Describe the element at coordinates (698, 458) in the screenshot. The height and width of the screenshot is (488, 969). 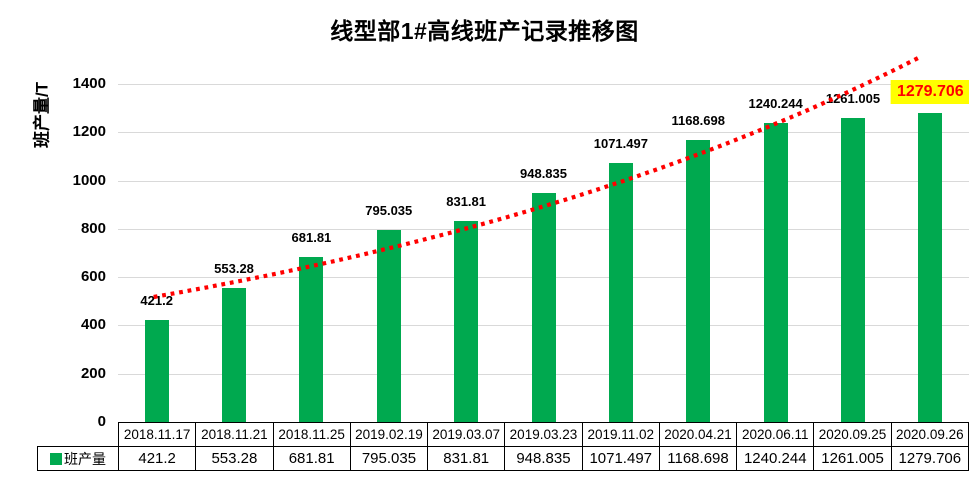
I see `table-value-cell: 1168.698` at that location.